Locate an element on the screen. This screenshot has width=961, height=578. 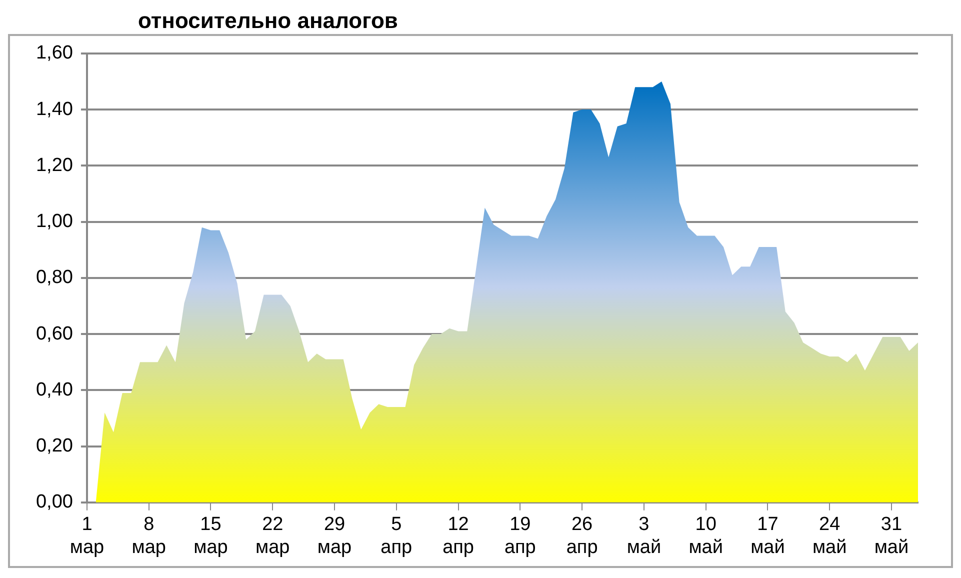
x-tick-label: 10 май is located at coordinates (705, 536).